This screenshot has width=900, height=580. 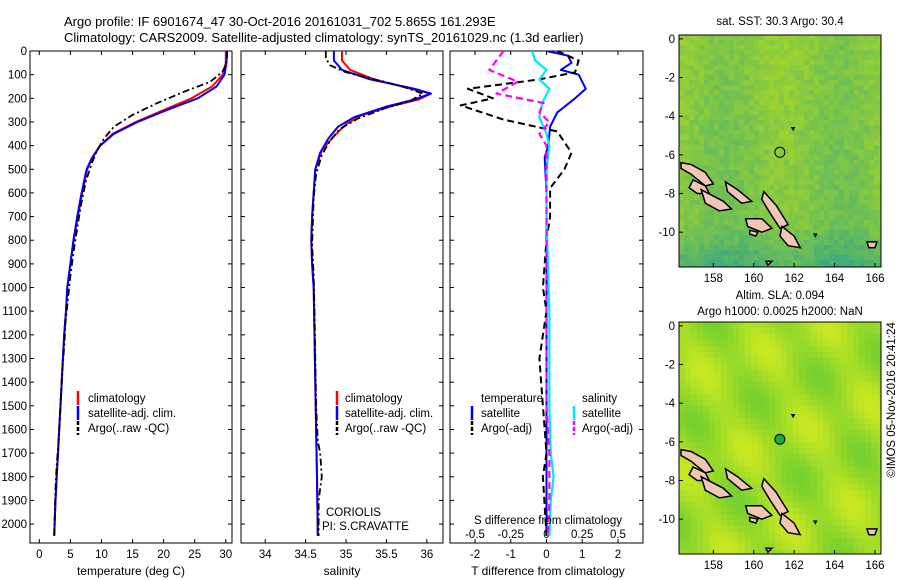 I want to click on x-tick-label: 1, so click(x=582, y=555).